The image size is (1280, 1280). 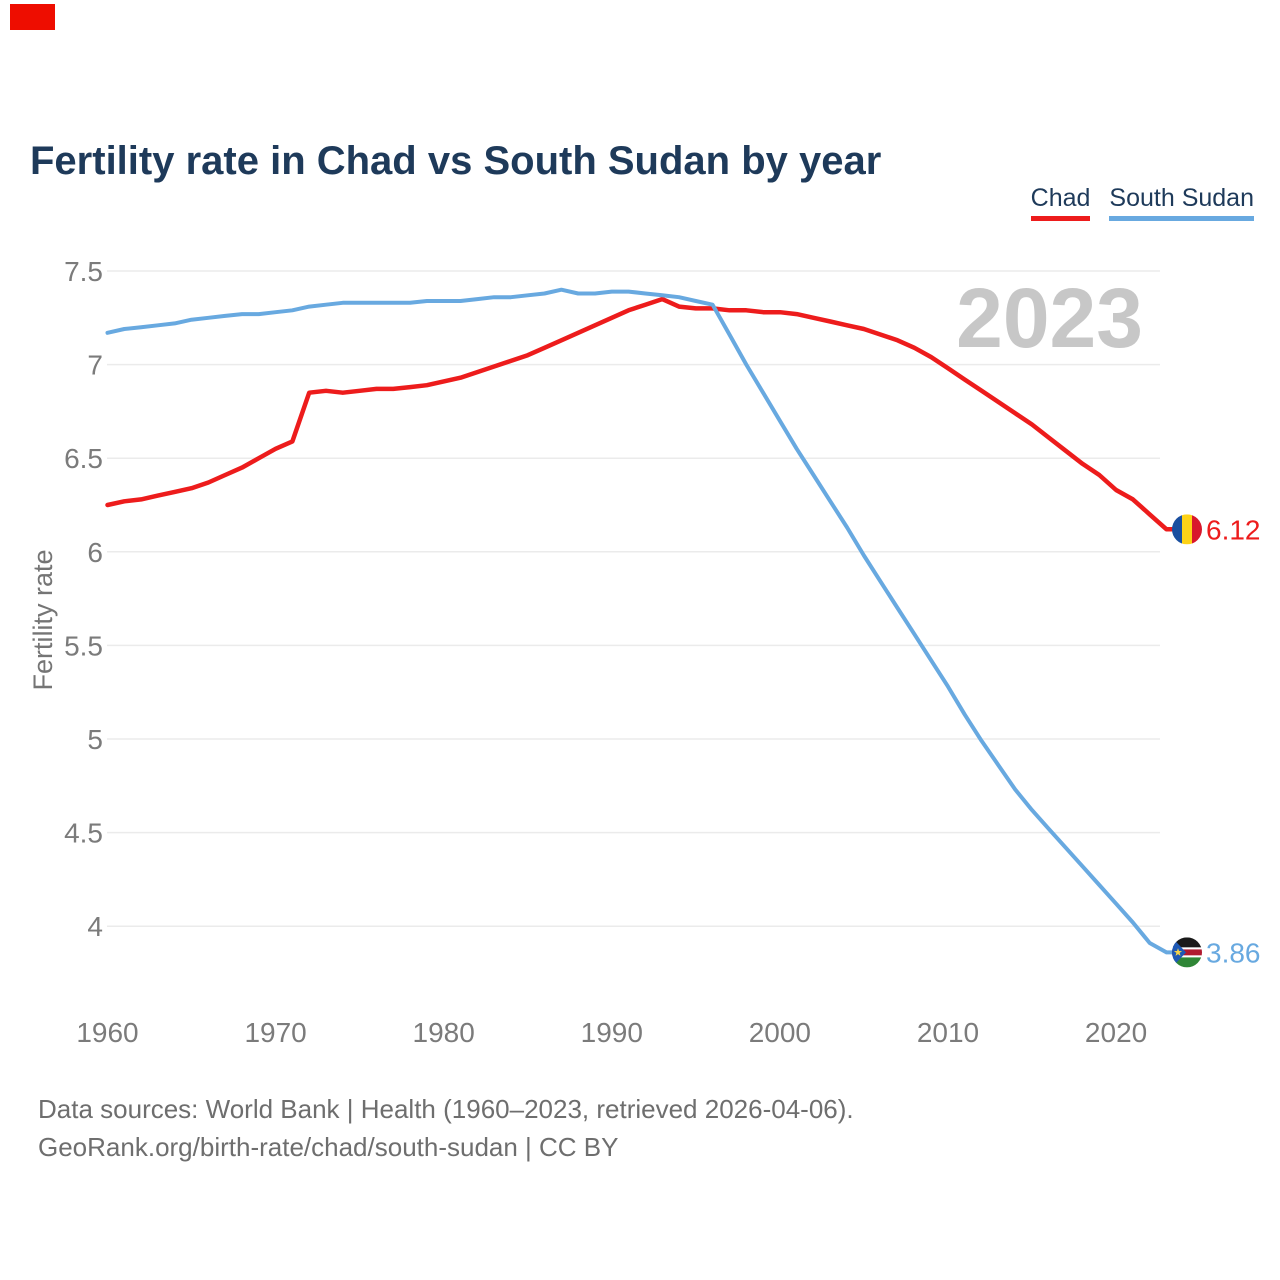 What do you see at coordinates (1233, 529) in the screenshot?
I see `end-value-chad: 6.12` at bounding box center [1233, 529].